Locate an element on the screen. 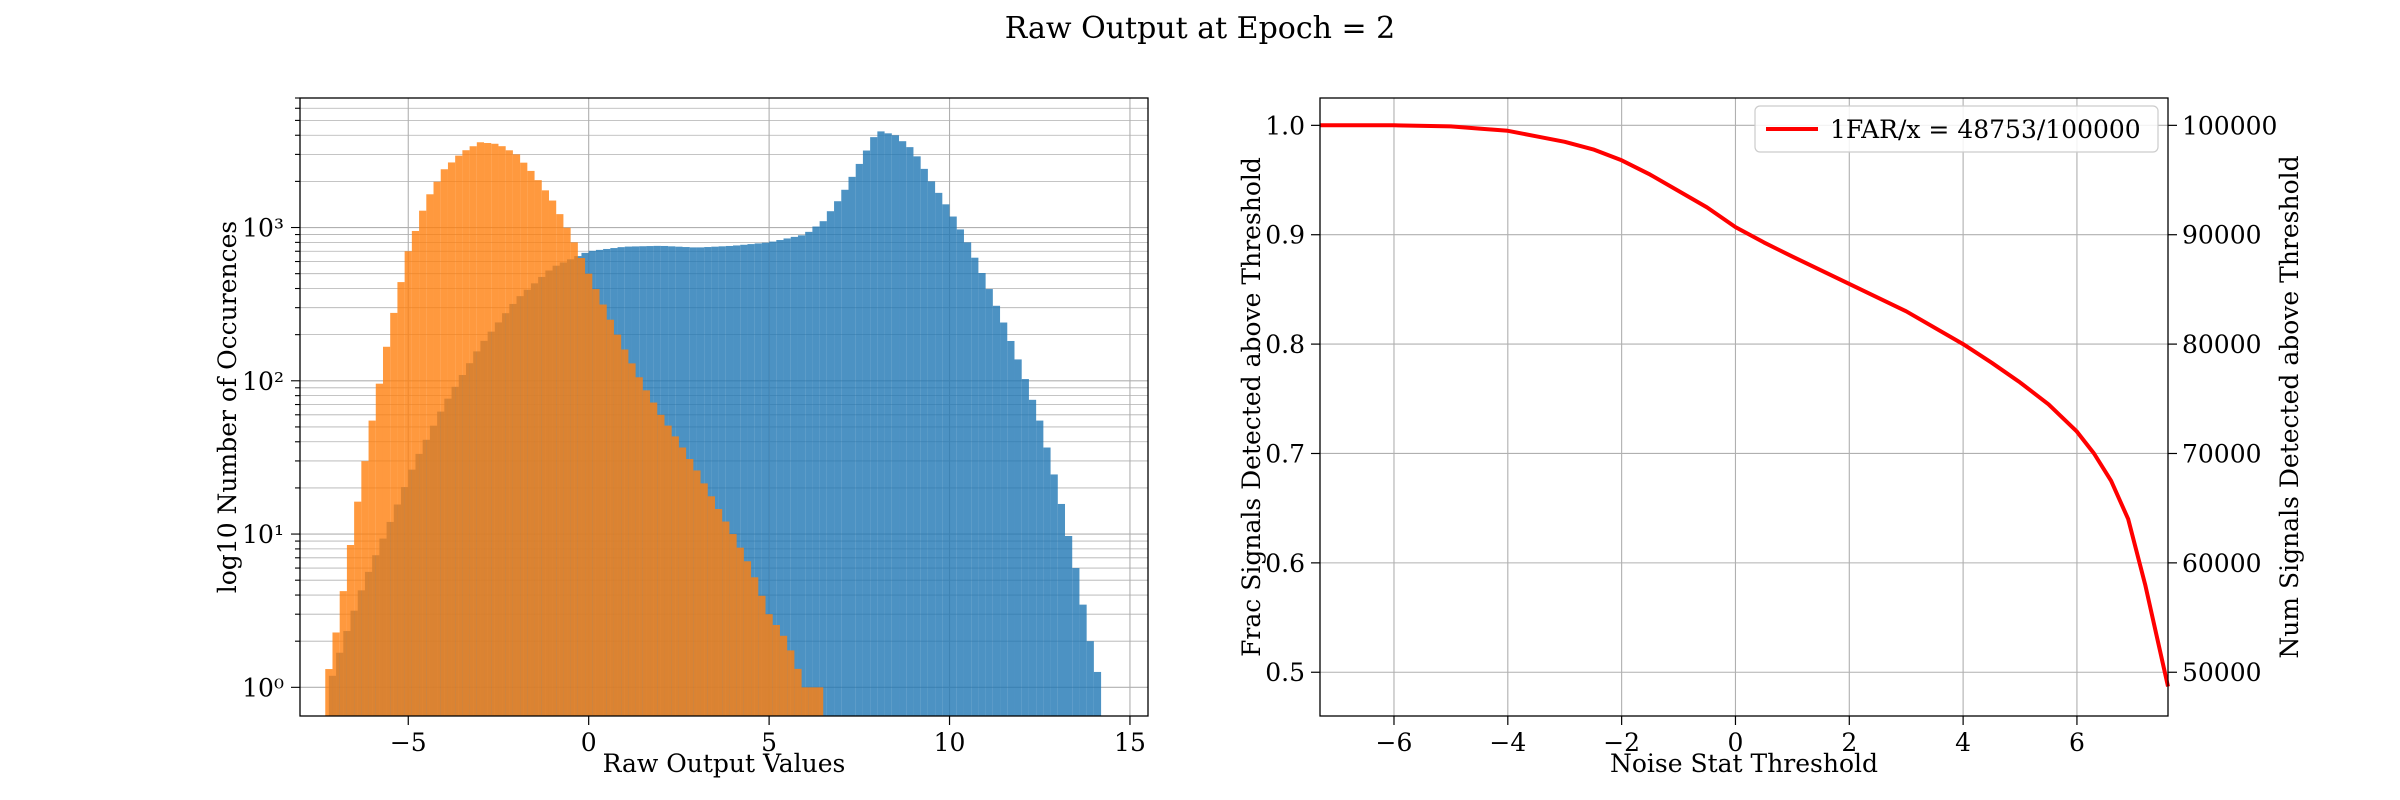  histogram-x-tick-label: 5 is located at coordinates (769, 742).